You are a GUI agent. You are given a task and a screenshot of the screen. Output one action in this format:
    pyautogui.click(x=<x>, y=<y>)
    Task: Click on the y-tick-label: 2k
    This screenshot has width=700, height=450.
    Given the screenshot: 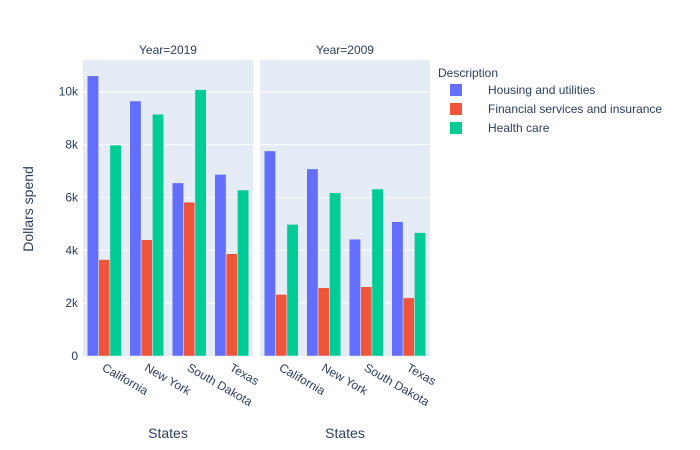 What is the action you would take?
    pyautogui.click(x=72, y=303)
    